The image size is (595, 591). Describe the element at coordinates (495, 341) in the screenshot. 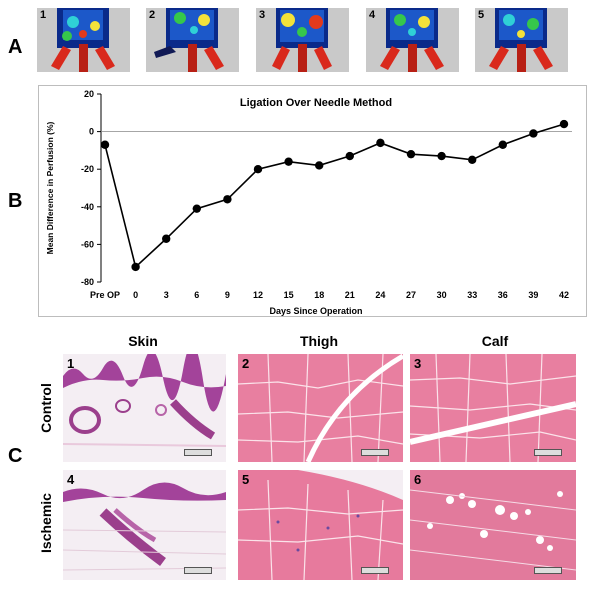

I see `column-header-calf: Calf` at that location.